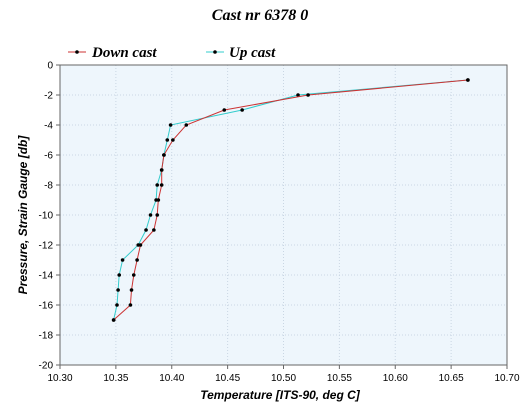 Image resolution: width=520 pixels, height=420 pixels. I want to click on legend-label: Up cast, so click(252, 53).